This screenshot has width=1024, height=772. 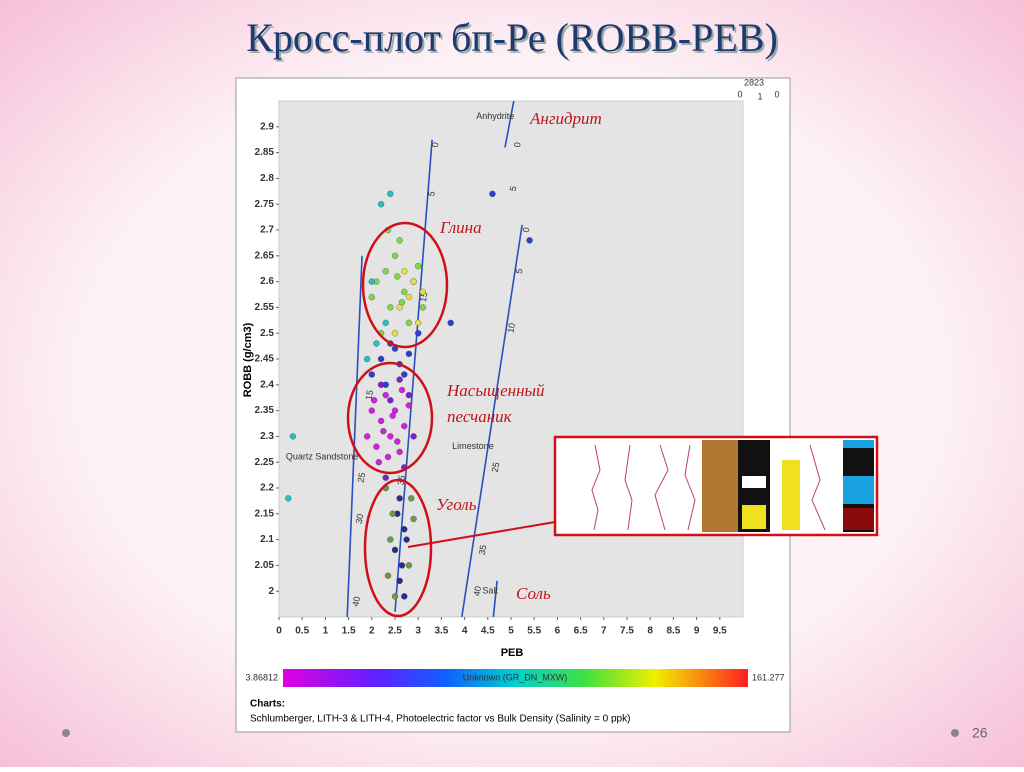 What do you see at coordinates (495, 116) in the screenshot?
I see `line-label: Anhydrite` at bounding box center [495, 116].